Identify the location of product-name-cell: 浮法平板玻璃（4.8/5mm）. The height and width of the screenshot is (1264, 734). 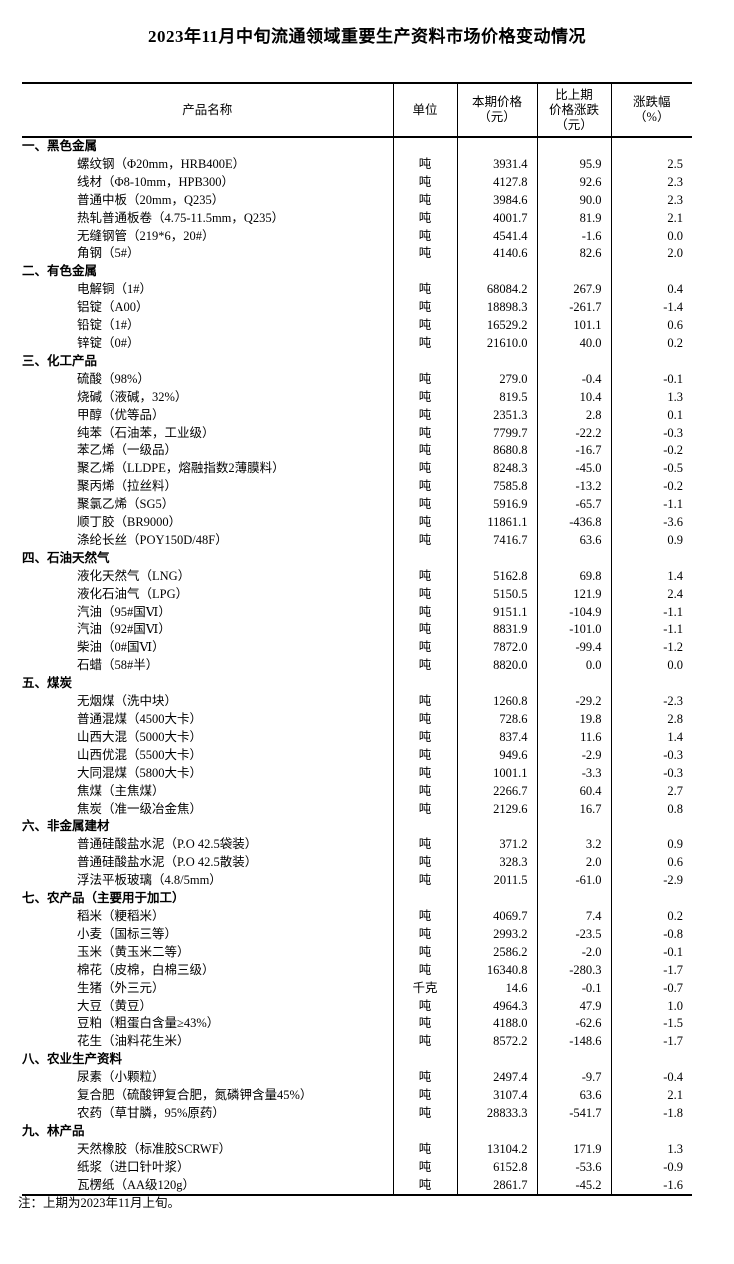
(149, 880).